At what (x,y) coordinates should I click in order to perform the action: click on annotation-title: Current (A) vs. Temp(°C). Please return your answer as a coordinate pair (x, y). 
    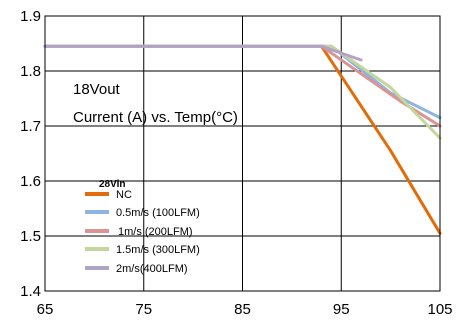
    Looking at the image, I should click on (155, 117).